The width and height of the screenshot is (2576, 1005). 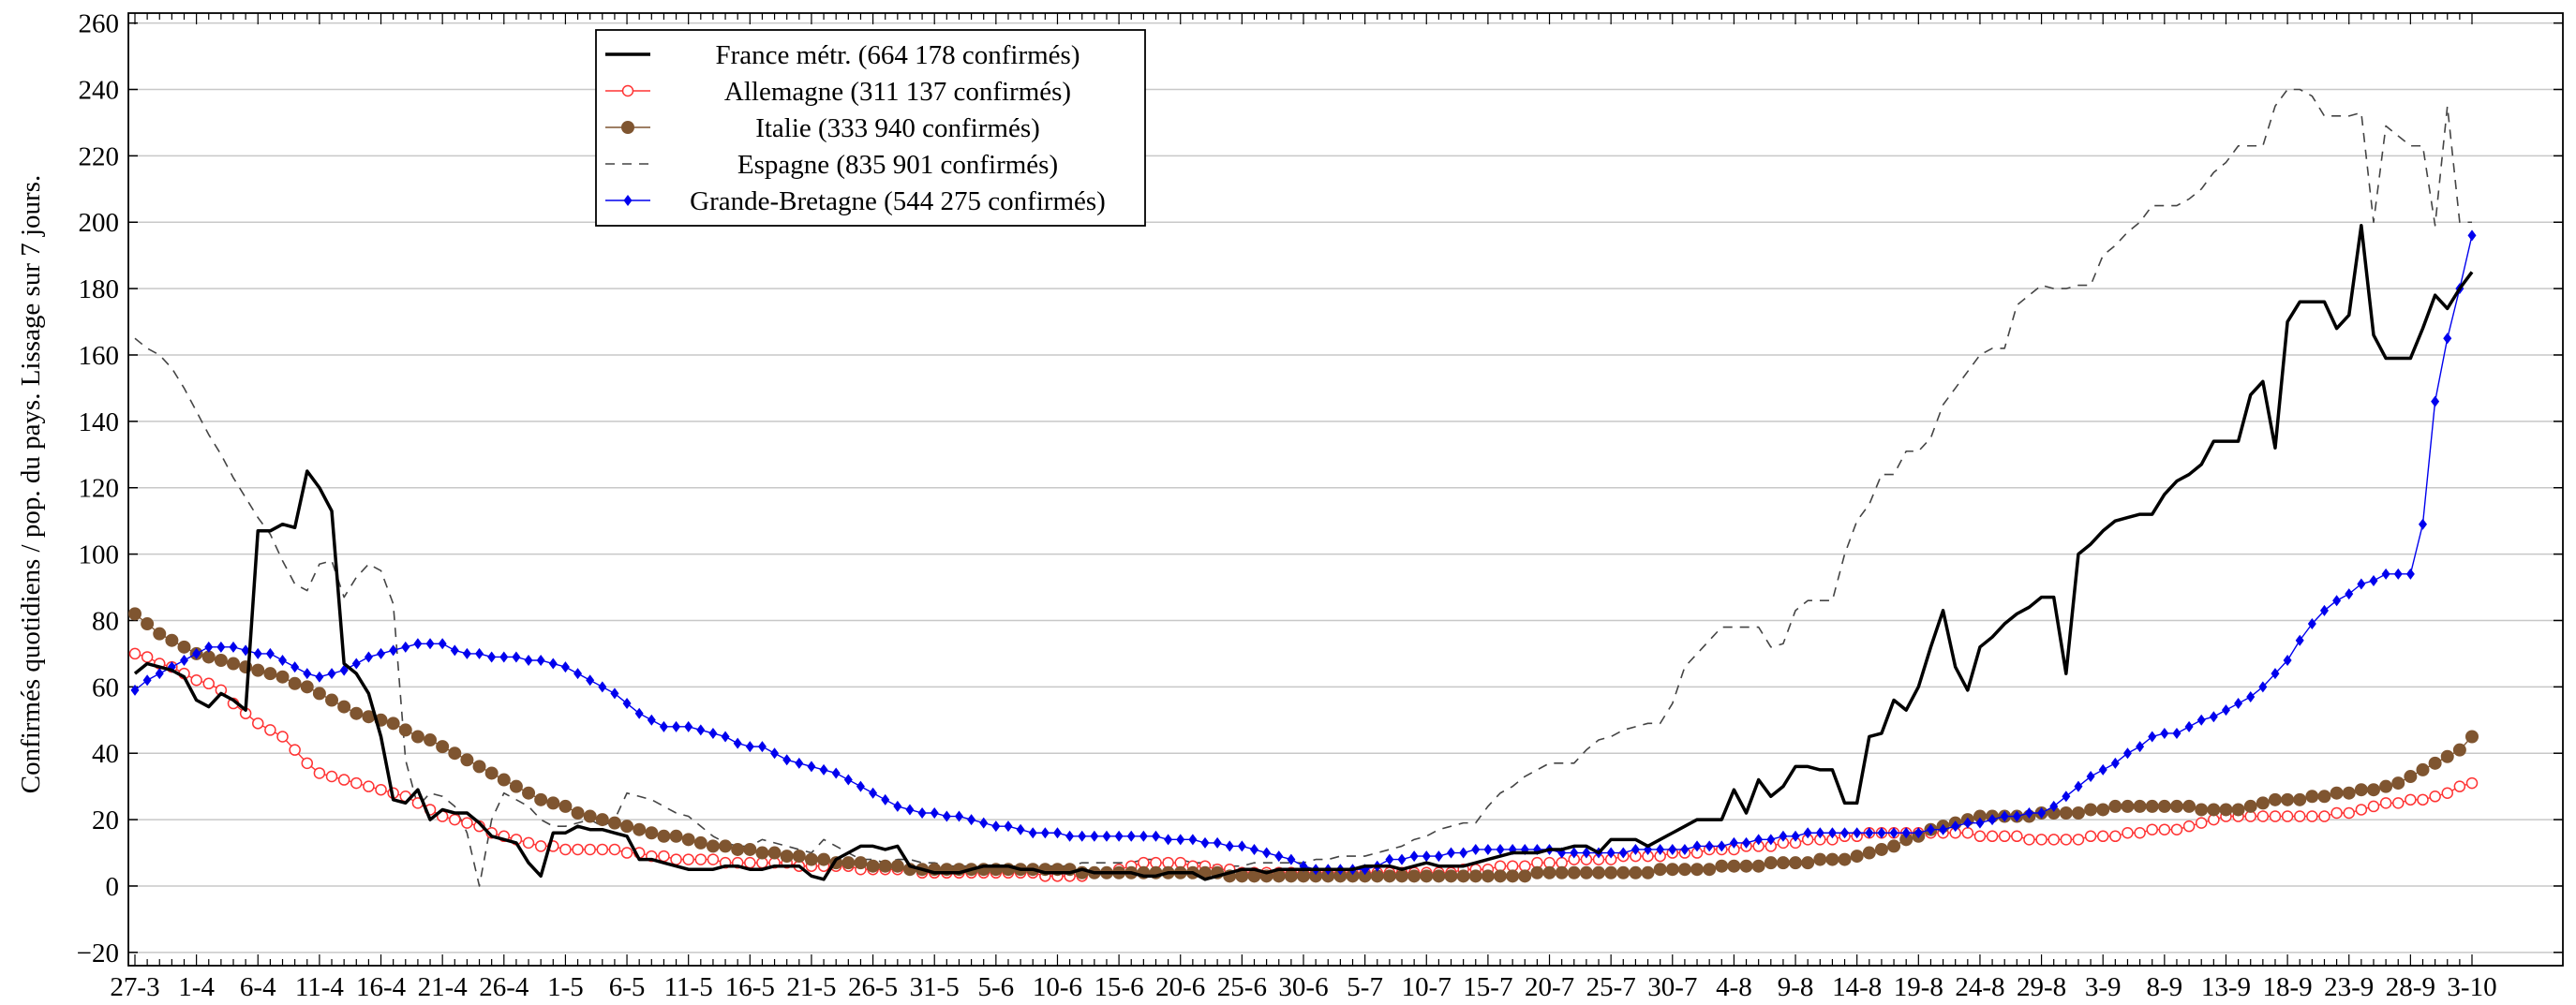 What do you see at coordinates (870, 128) in the screenshot?
I see `legend-box` at bounding box center [870, 128].